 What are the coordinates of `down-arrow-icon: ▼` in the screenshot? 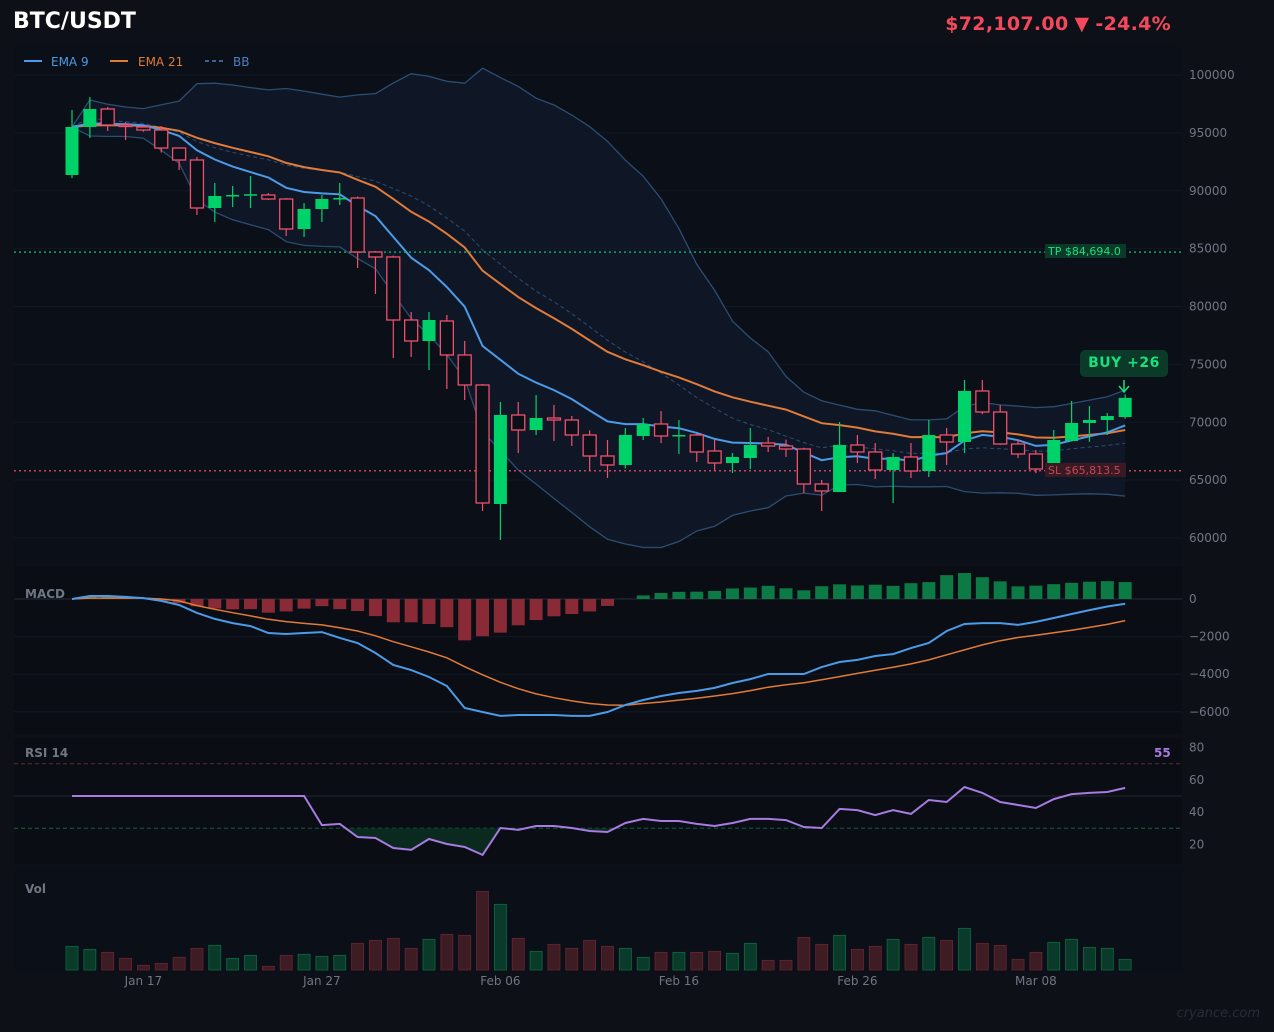 It's located at (1082, 24).